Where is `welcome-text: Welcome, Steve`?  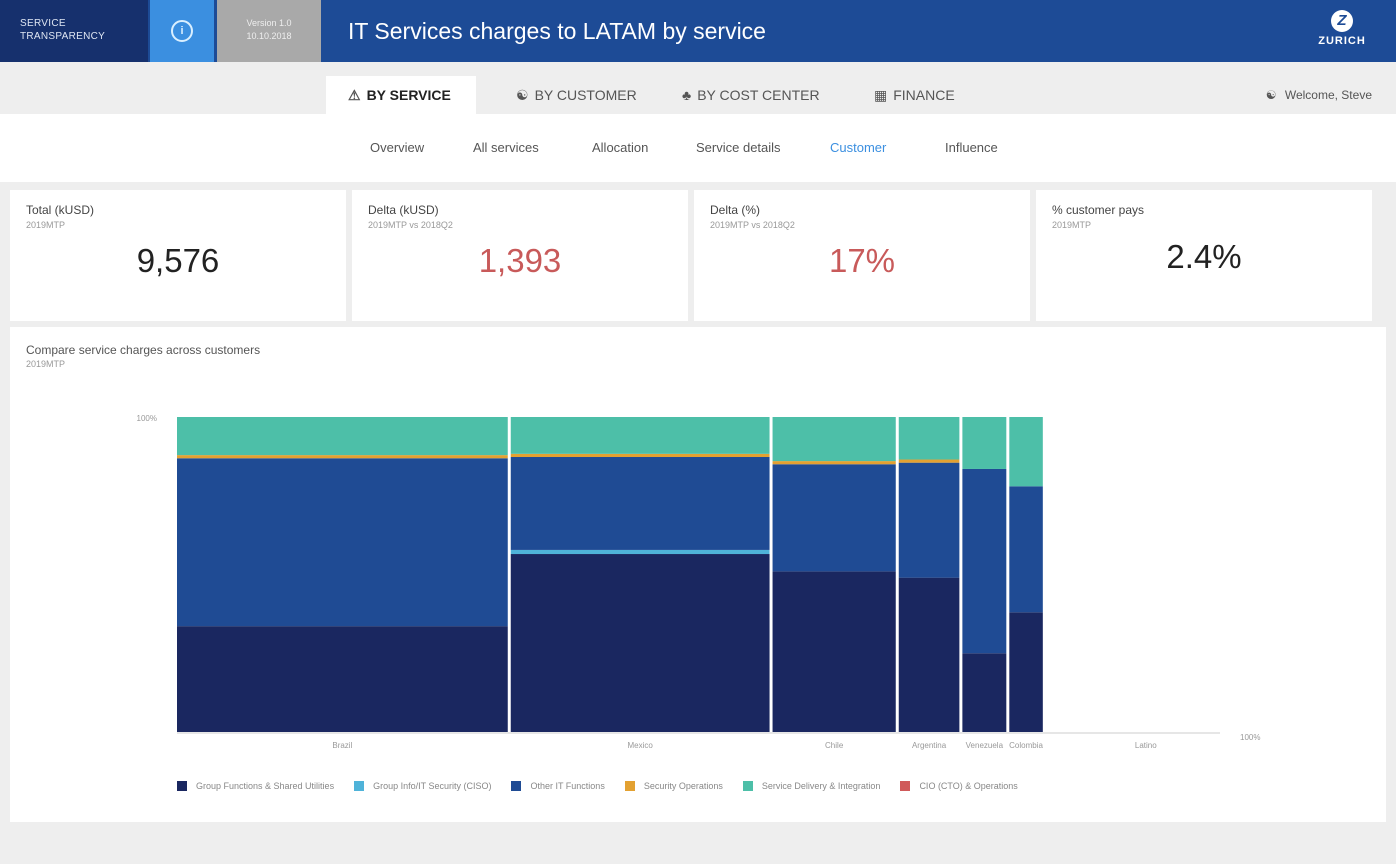 welcome-text: Welcome, Steve is located at coordinates (1328, 95).